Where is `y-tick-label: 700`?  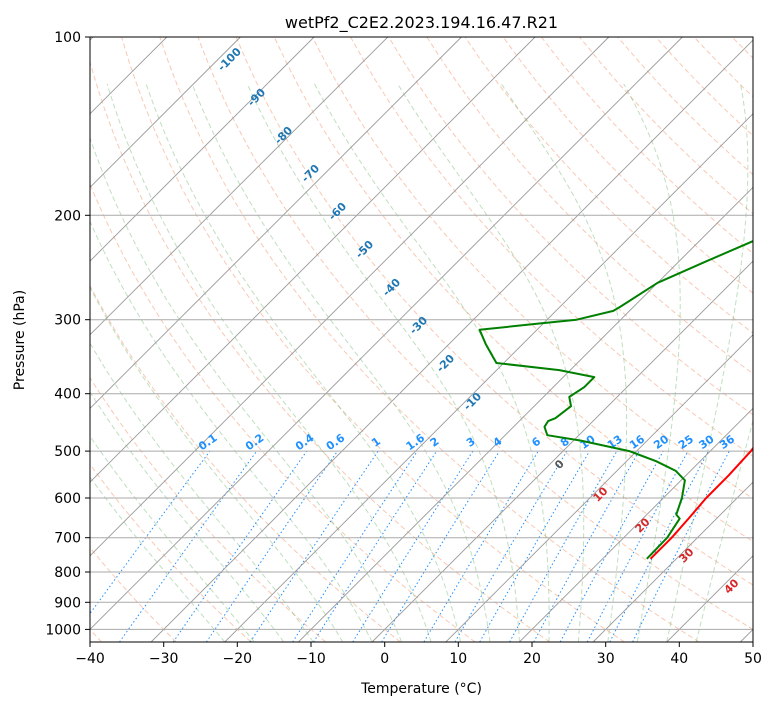
y-tick-label: 700 is located at coordinates (67, 539).